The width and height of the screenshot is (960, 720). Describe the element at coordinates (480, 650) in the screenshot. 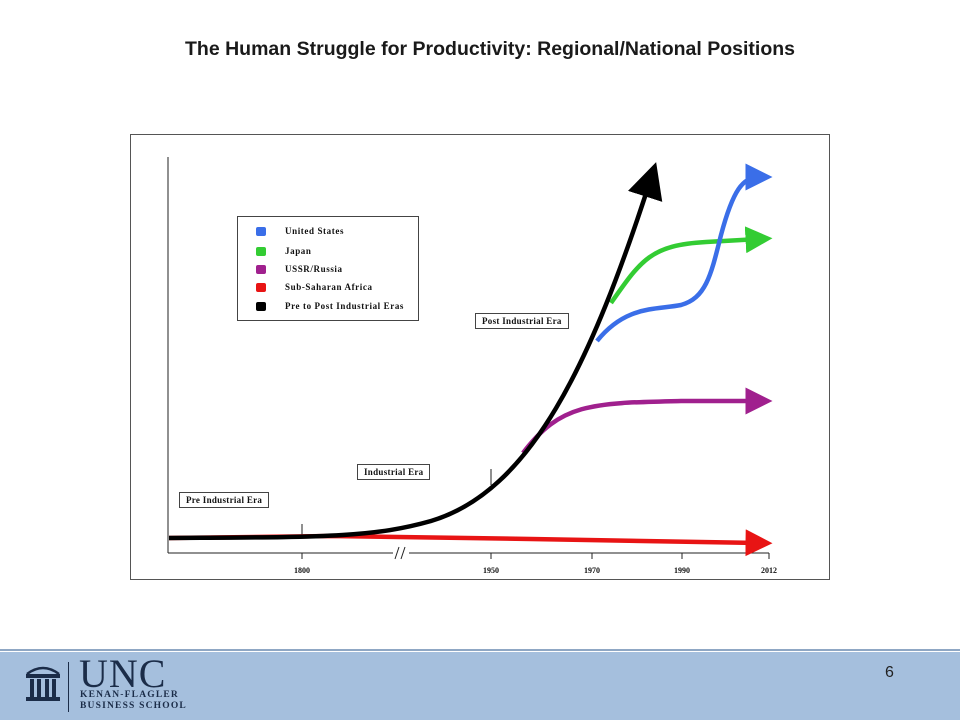

I see `footer-divider` at that location.